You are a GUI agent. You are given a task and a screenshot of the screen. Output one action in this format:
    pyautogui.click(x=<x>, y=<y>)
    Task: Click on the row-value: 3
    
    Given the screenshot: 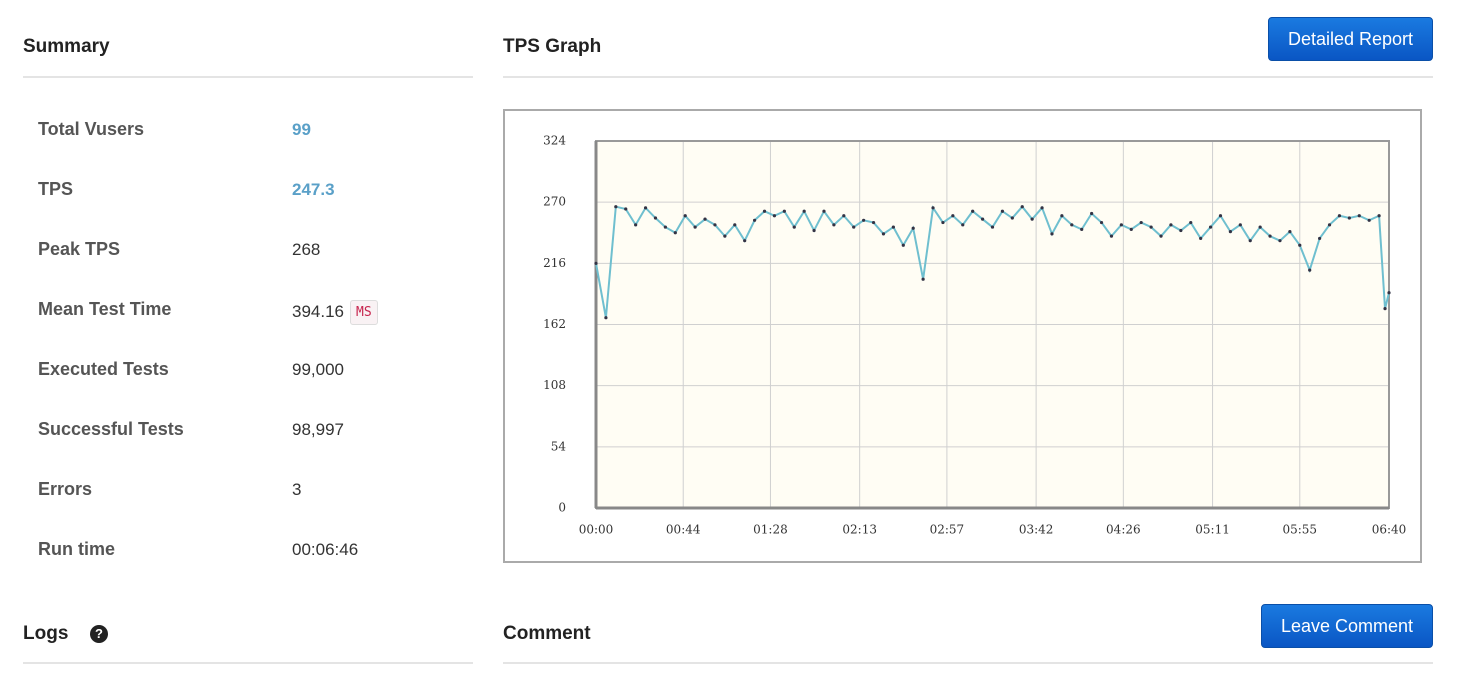 What is the action you would take?
    pyautogui.click(x=296, y=490)
    